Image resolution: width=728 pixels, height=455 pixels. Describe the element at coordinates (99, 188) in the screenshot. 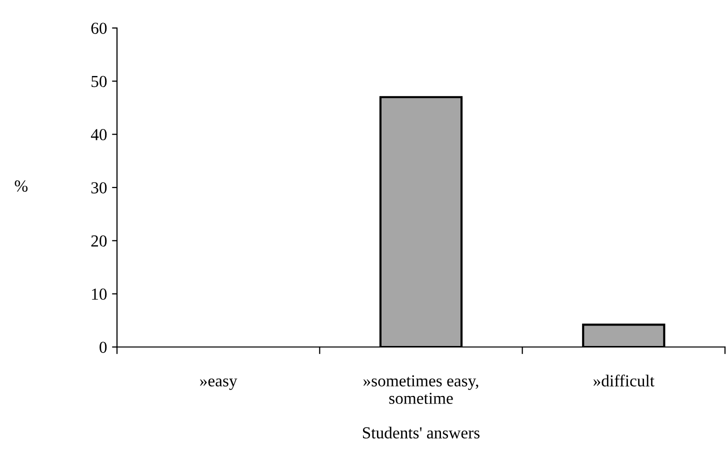

I see `y-tick-label: 30` at that location.